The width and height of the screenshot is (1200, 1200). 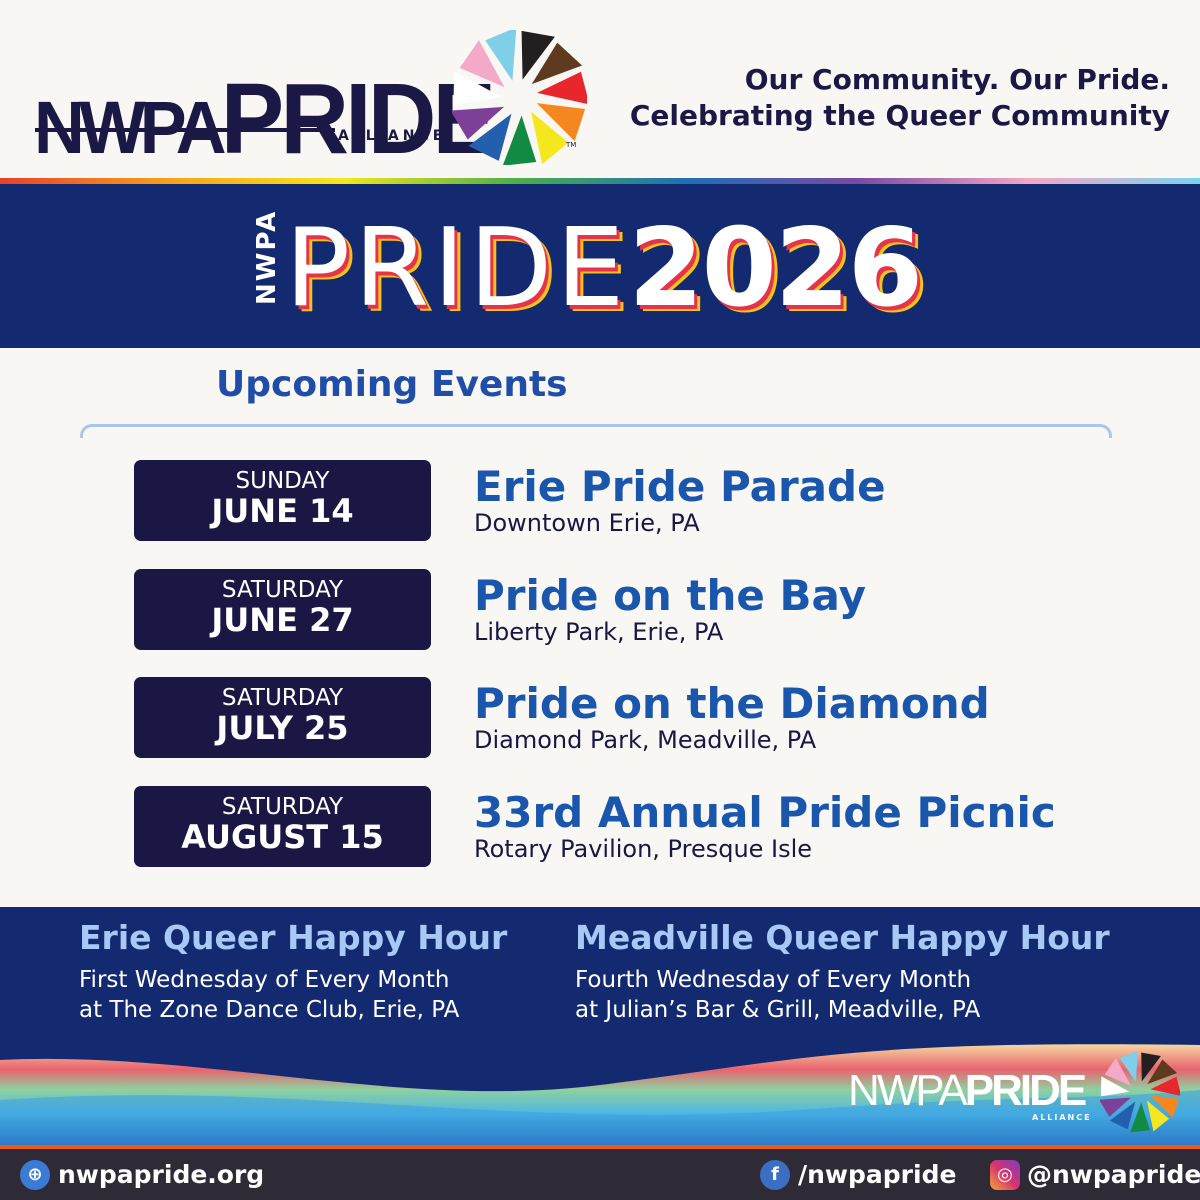 I want to click on event-date: AUGUST 15, so click(x=282, y=836).